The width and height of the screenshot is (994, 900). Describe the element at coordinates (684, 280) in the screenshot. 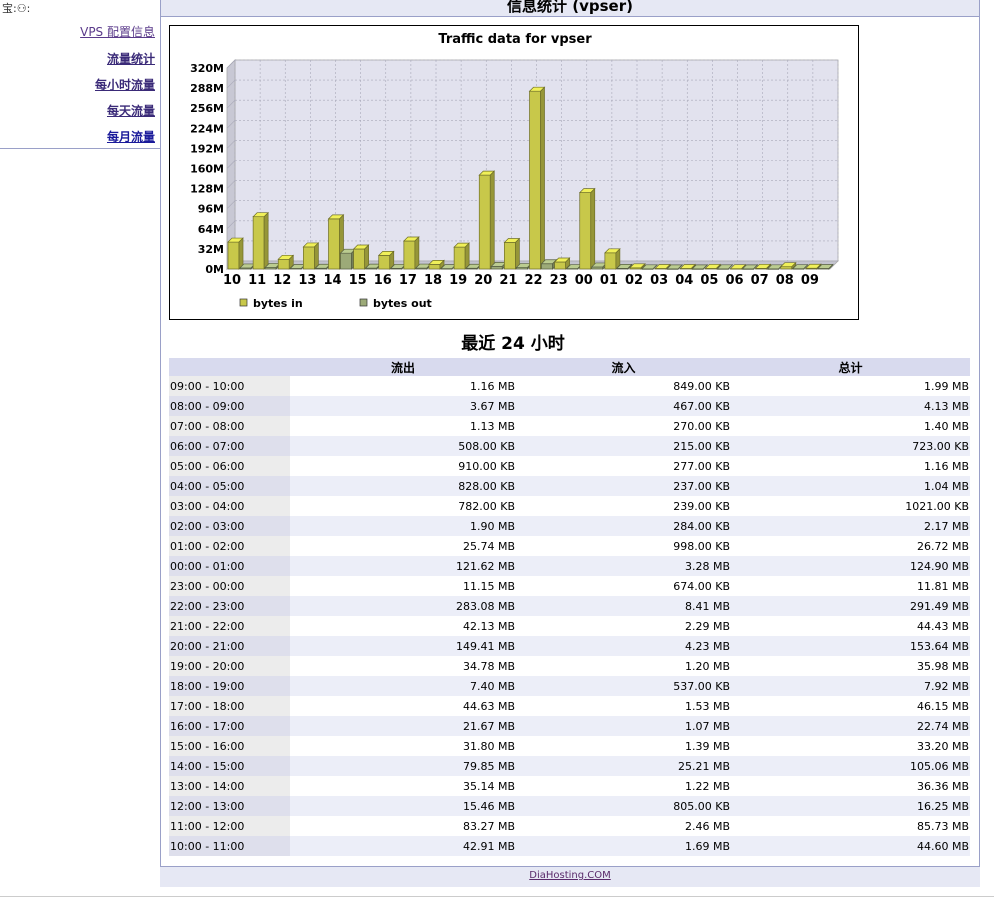

I see `x-tick-label: 04` at that location.